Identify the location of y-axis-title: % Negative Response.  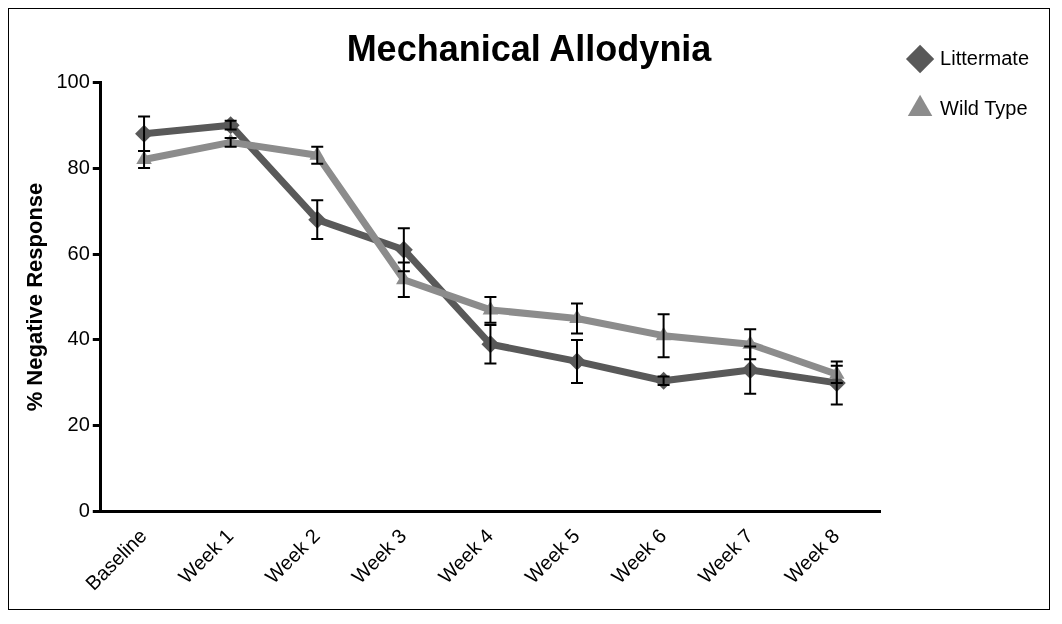
(35, 297).